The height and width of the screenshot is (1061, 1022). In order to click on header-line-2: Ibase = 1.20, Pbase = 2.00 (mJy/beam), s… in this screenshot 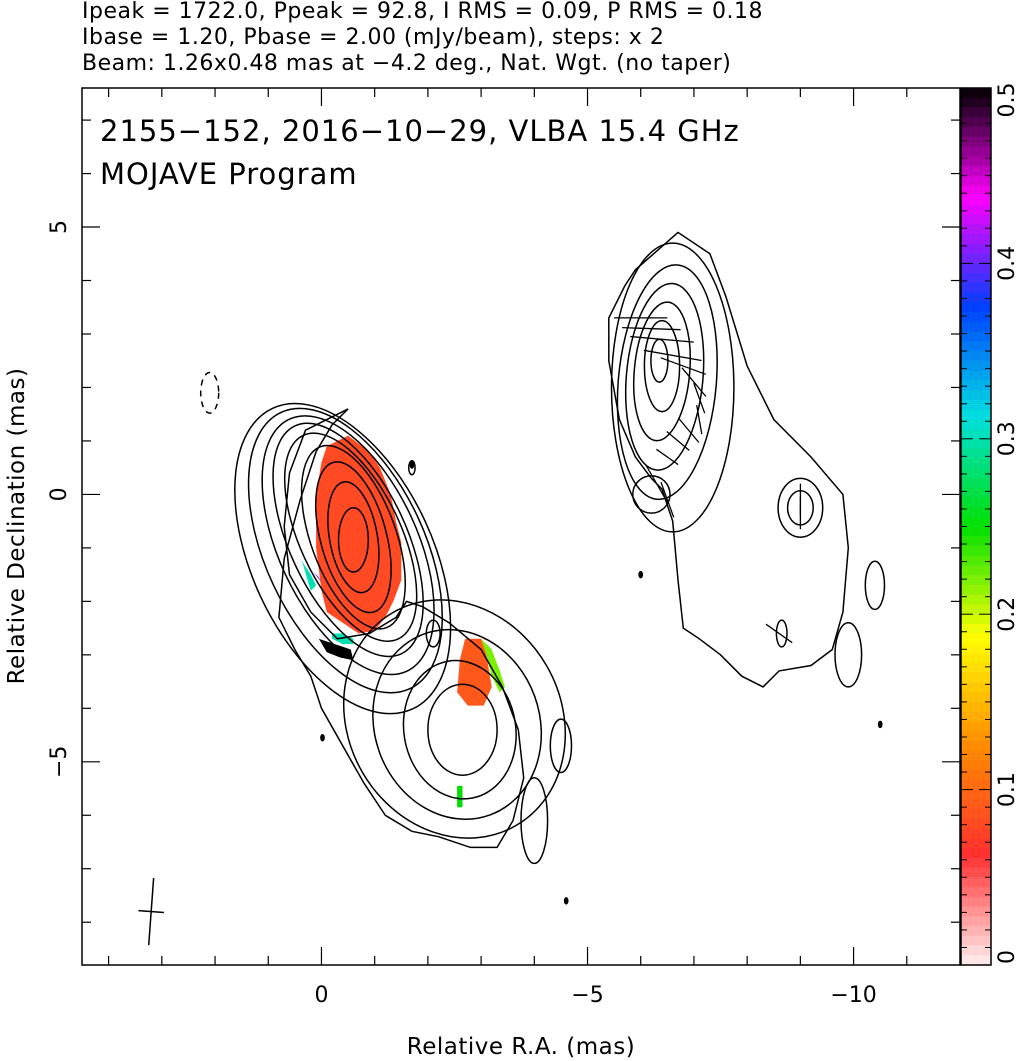, I will do `click(373, 37)`.